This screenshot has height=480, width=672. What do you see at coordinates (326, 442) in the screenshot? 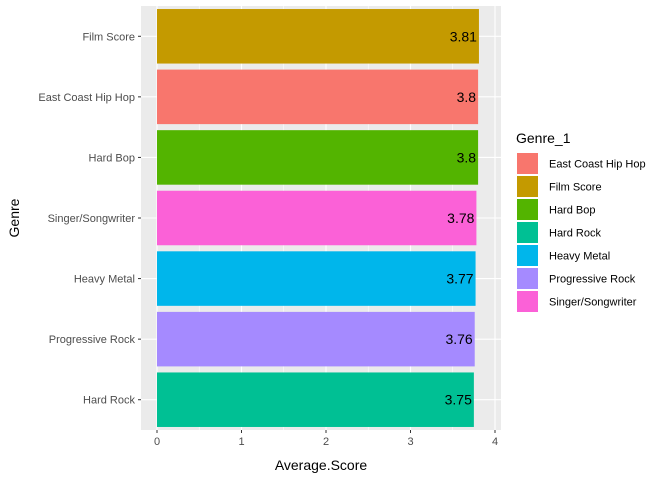
I see `x-tick-label: 2` at bounding box center [326, 442].